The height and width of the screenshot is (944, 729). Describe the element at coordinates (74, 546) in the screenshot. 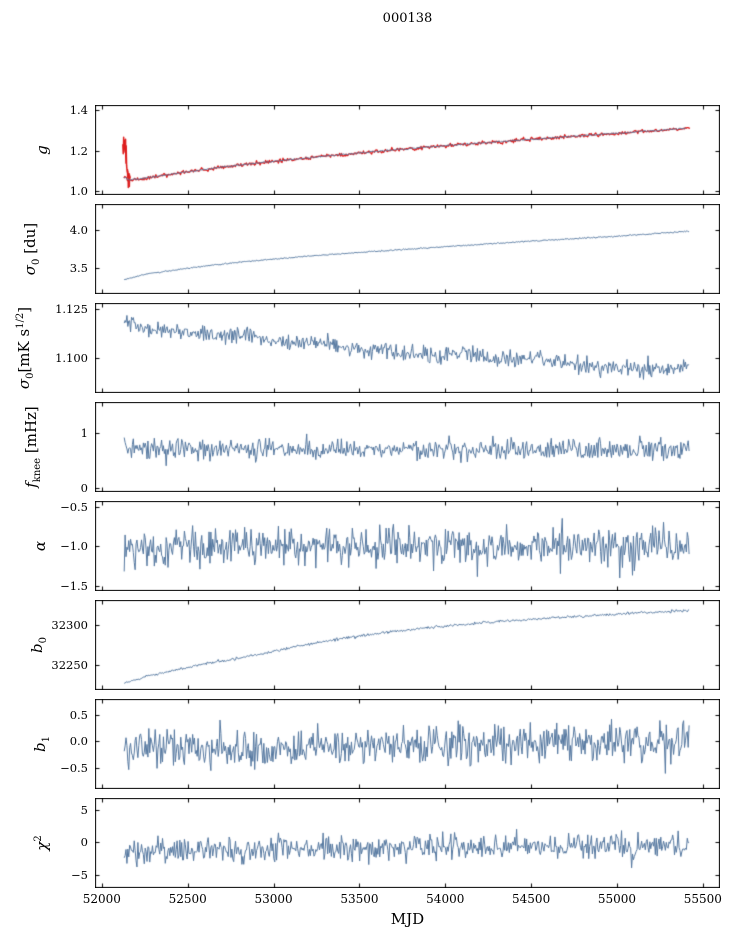

I see `y-tick-label-alpha: −1.0` at that location.